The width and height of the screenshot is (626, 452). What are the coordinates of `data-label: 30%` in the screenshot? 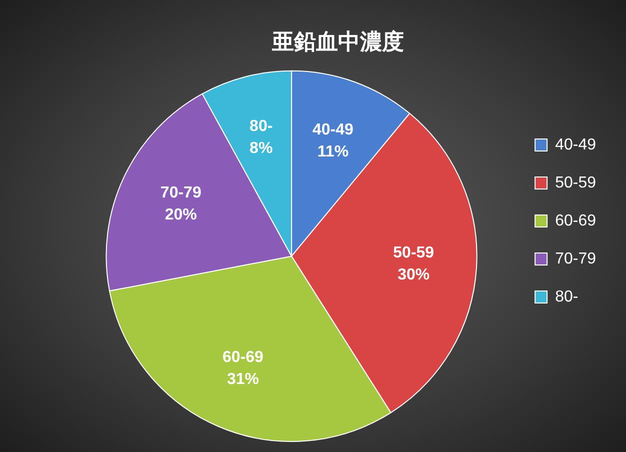 It's located at (414, 275).